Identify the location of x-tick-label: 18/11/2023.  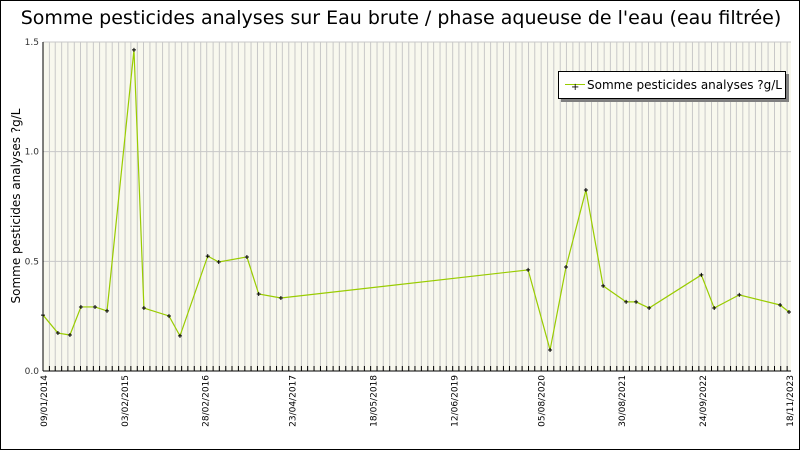
(791, 401).